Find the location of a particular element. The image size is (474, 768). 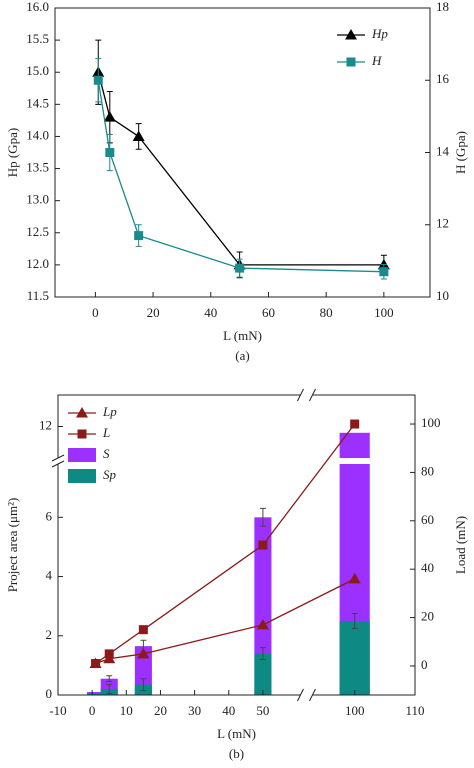

y-axis-title: Project area (μm²) is located at coordinates (12, 545).